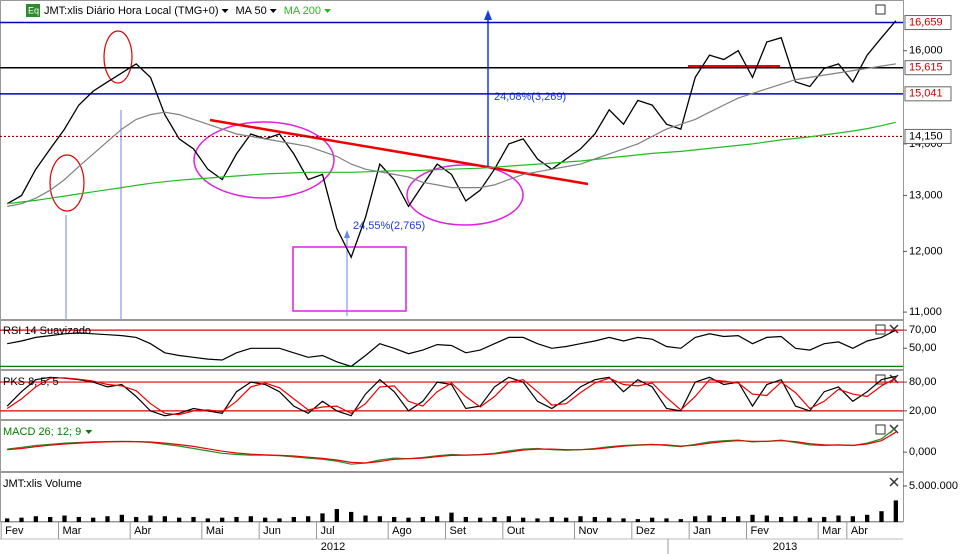 The image size is (972, 554). Describe the element at coordinates (516, 531) in the screenshot. I see `x-tick-label: Out` at that location.